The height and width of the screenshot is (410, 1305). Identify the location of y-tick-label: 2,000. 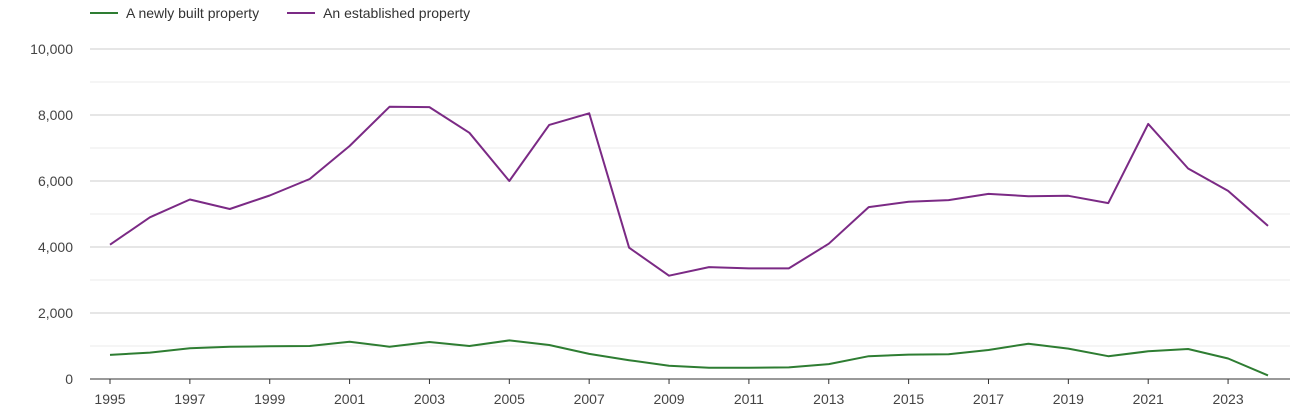
(55, 313).